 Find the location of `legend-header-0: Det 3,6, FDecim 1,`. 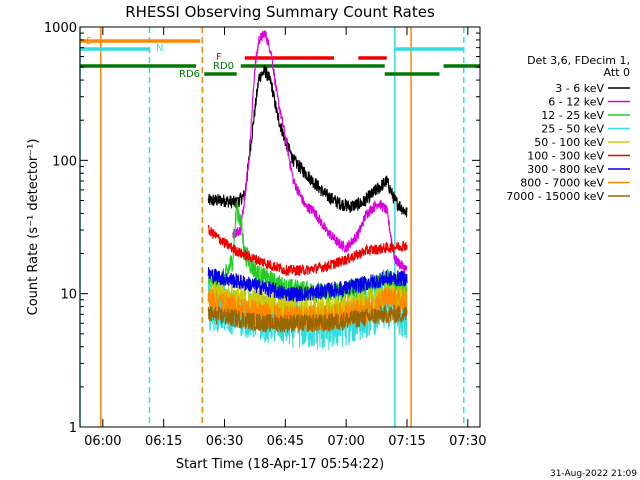

legend-header-0: Det 3,6, FDecim 1, is located at coordinates (578, 60).